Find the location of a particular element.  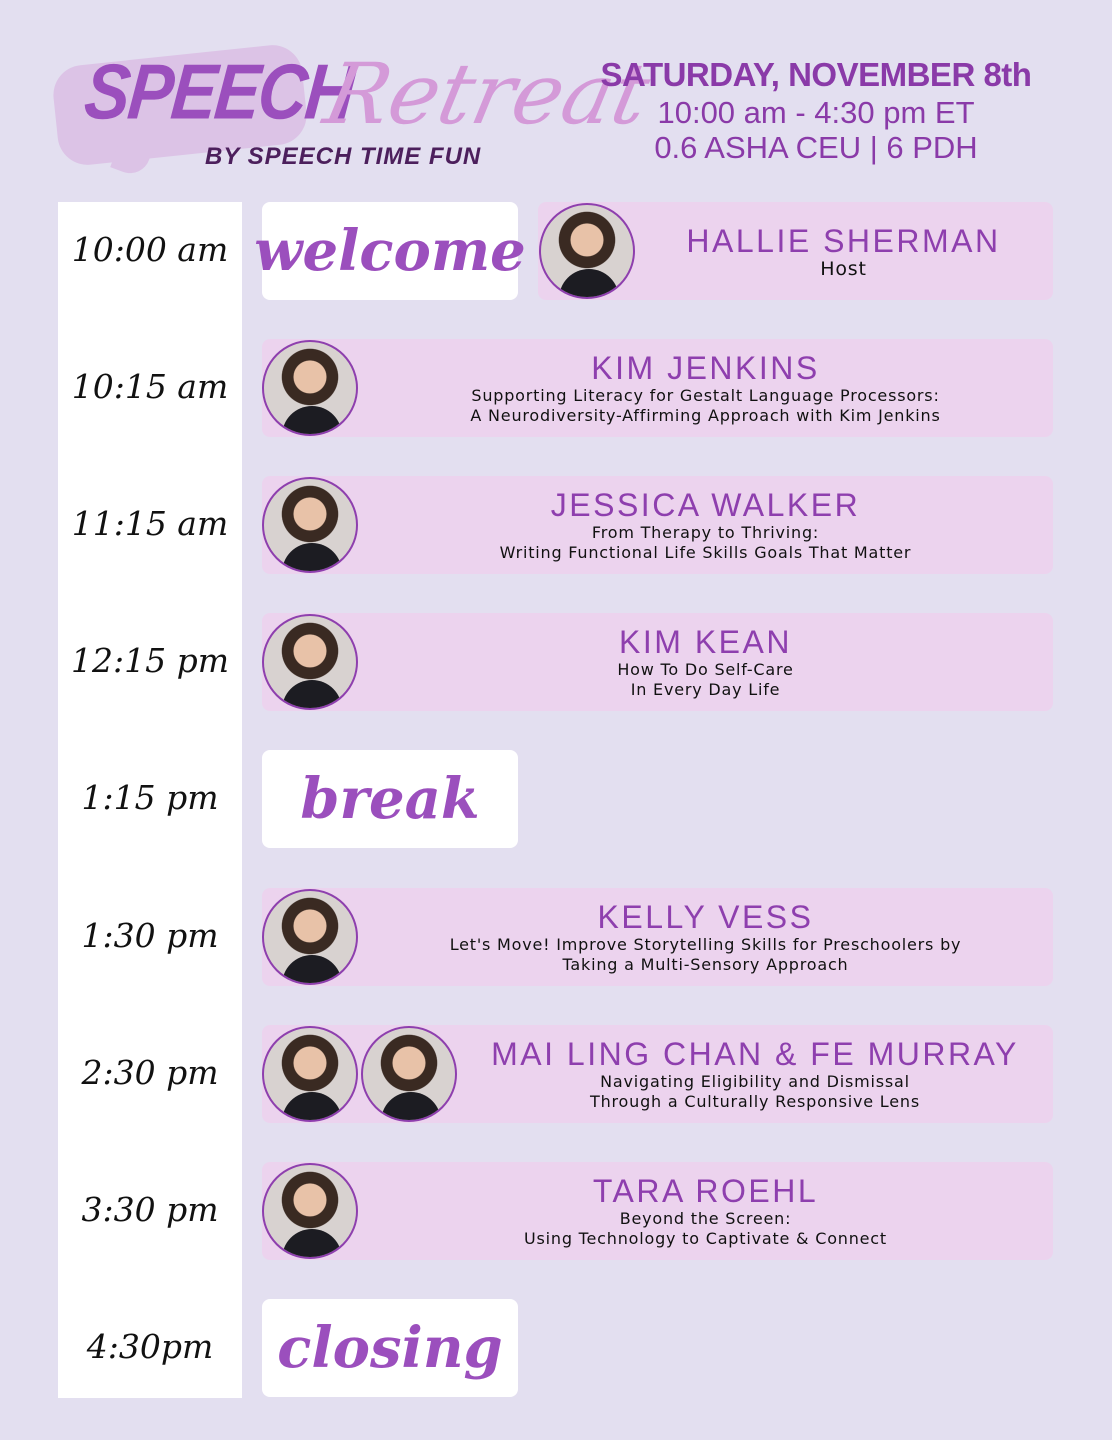

host-text: HALLIE SHERMAN Host is located at coordinates (843, 251).